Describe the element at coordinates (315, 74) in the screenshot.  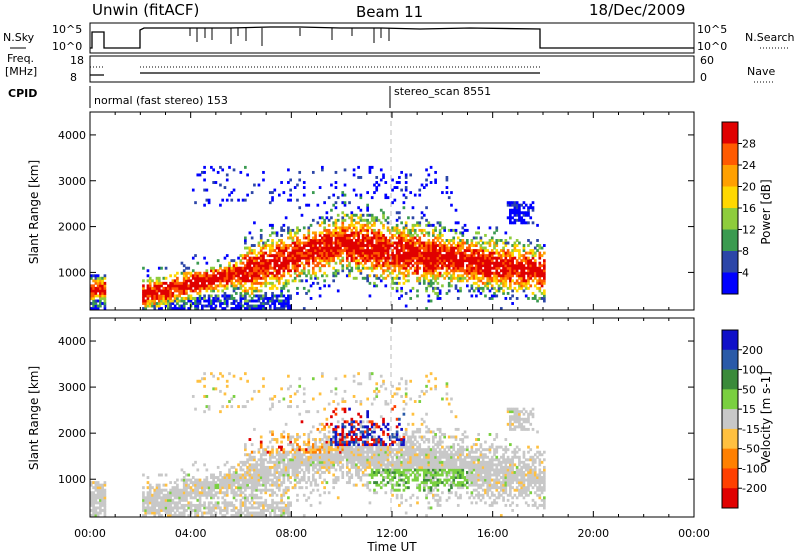
I see `freq-trace` at that location.